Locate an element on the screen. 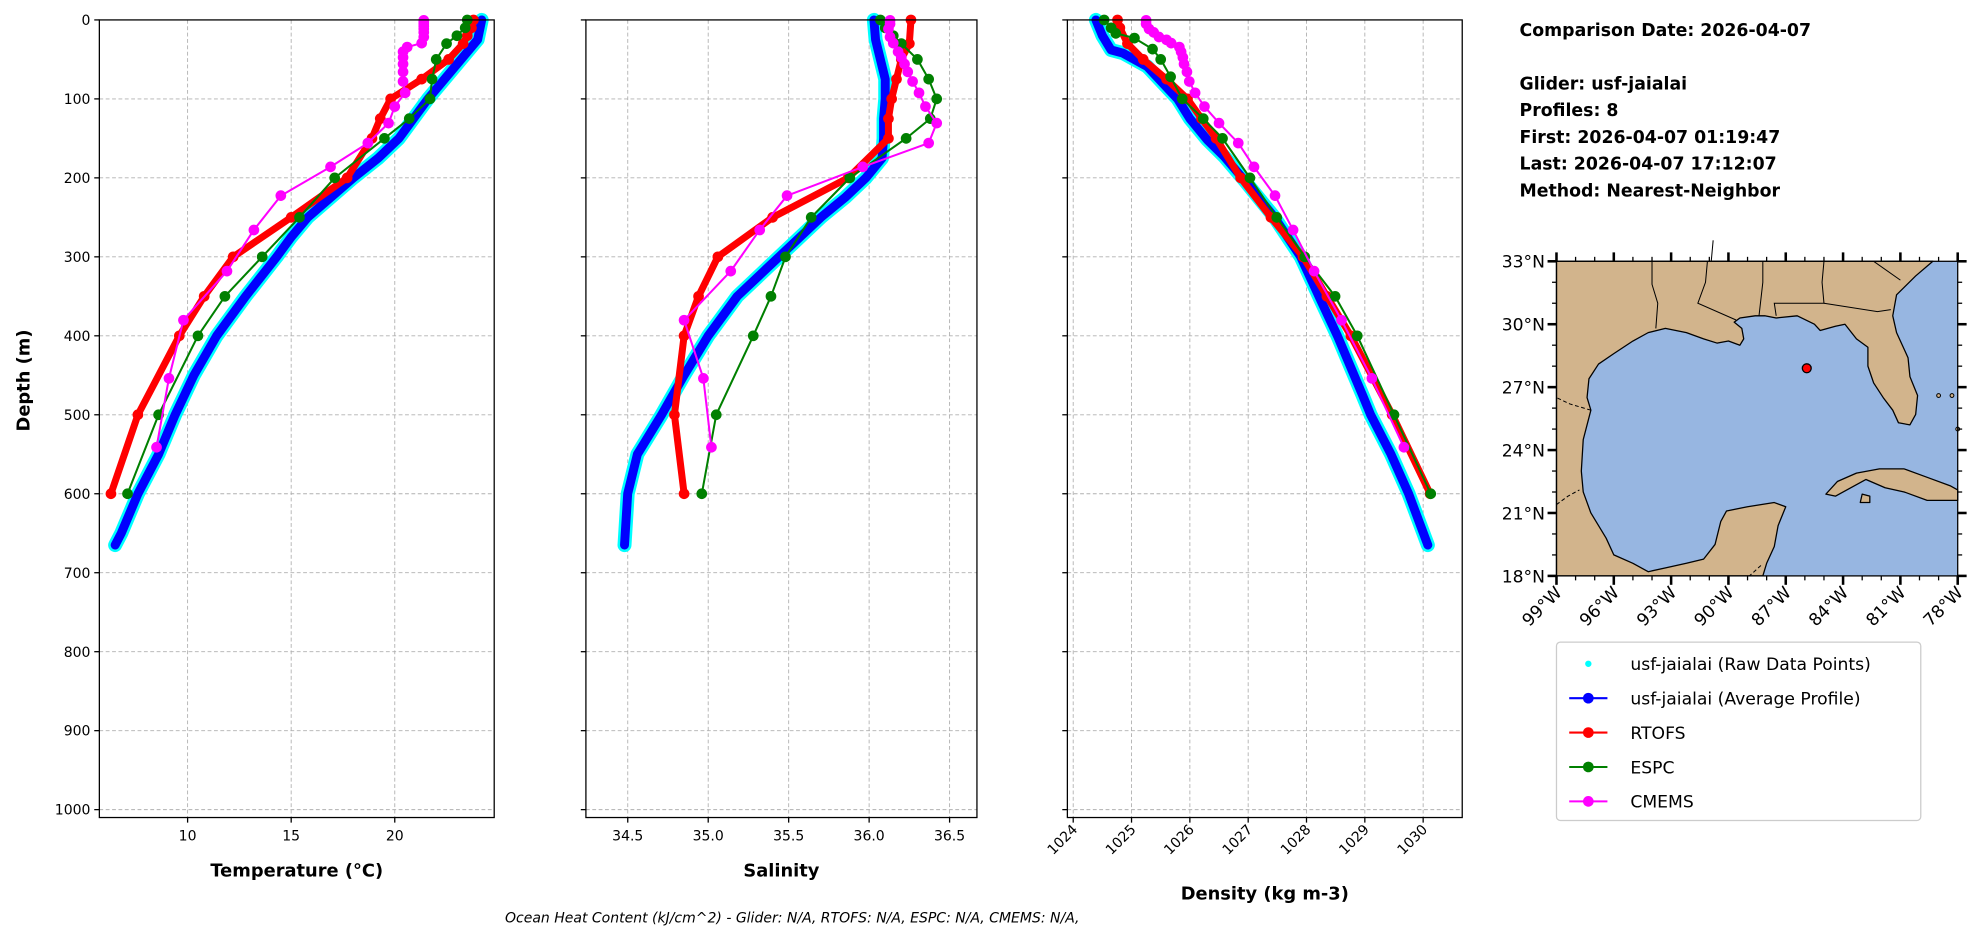 The height and width of the screenshot is (934, 1987). y-tick-label: 1000 is located at coordinates (73, 811).